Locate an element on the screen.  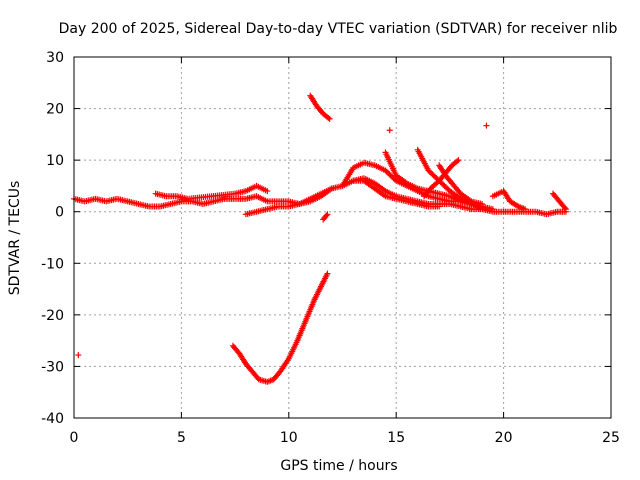
y-axis-label: SDTVAR / TECUs is located at coordinates (15, 238).